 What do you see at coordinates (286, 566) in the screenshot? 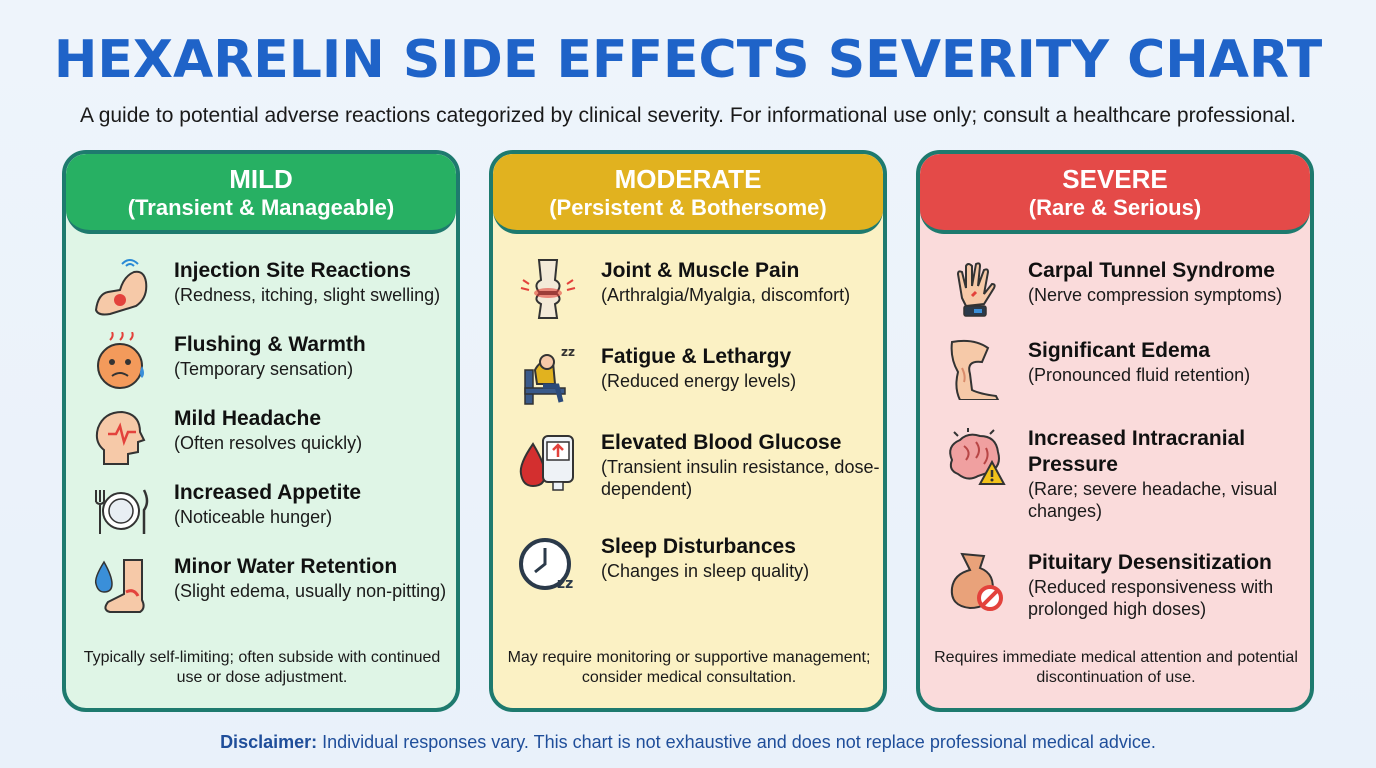
I see `item-name: Minor Water Retention` at bounding box center [286, 566].